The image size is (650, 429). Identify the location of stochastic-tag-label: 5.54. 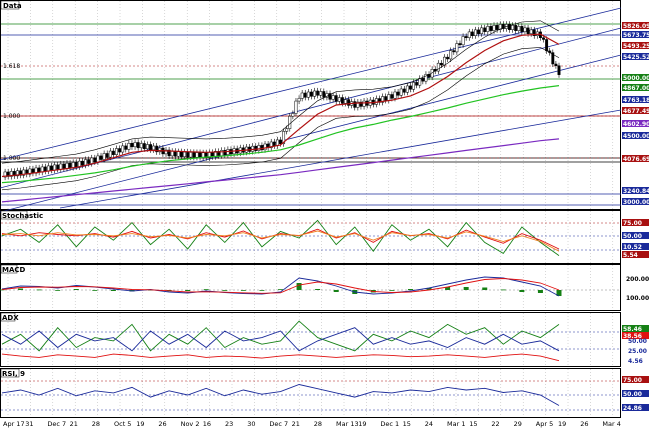
(630, 255).